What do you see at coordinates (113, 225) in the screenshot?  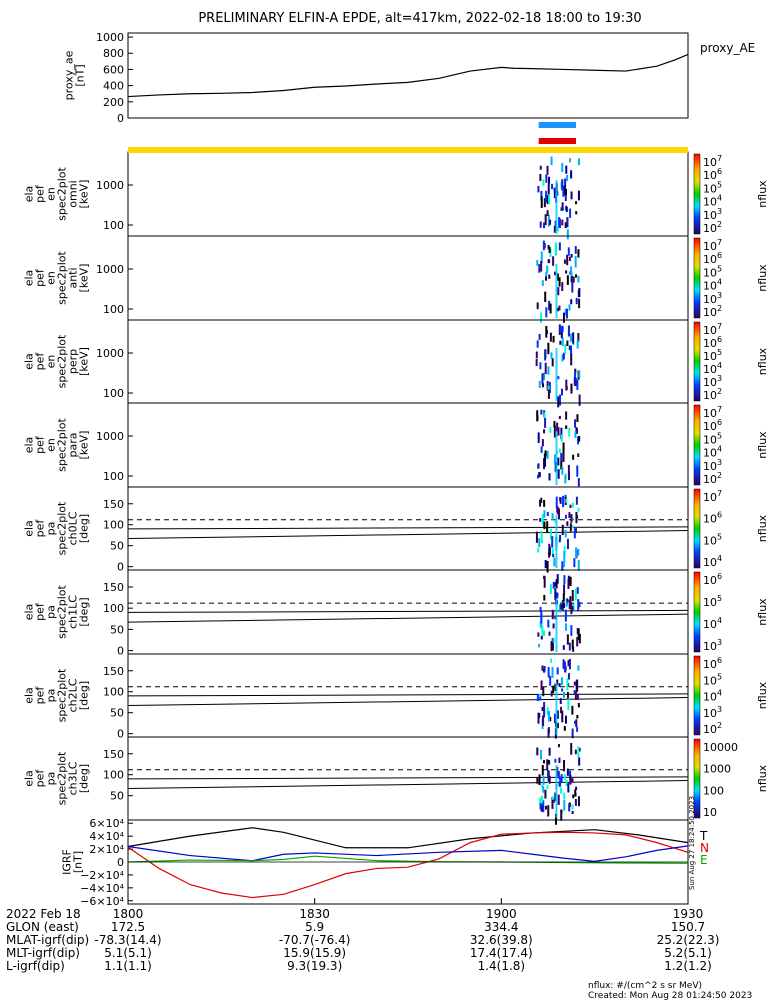 I see `ytick-label: 100` at bounding box center [113, 225].